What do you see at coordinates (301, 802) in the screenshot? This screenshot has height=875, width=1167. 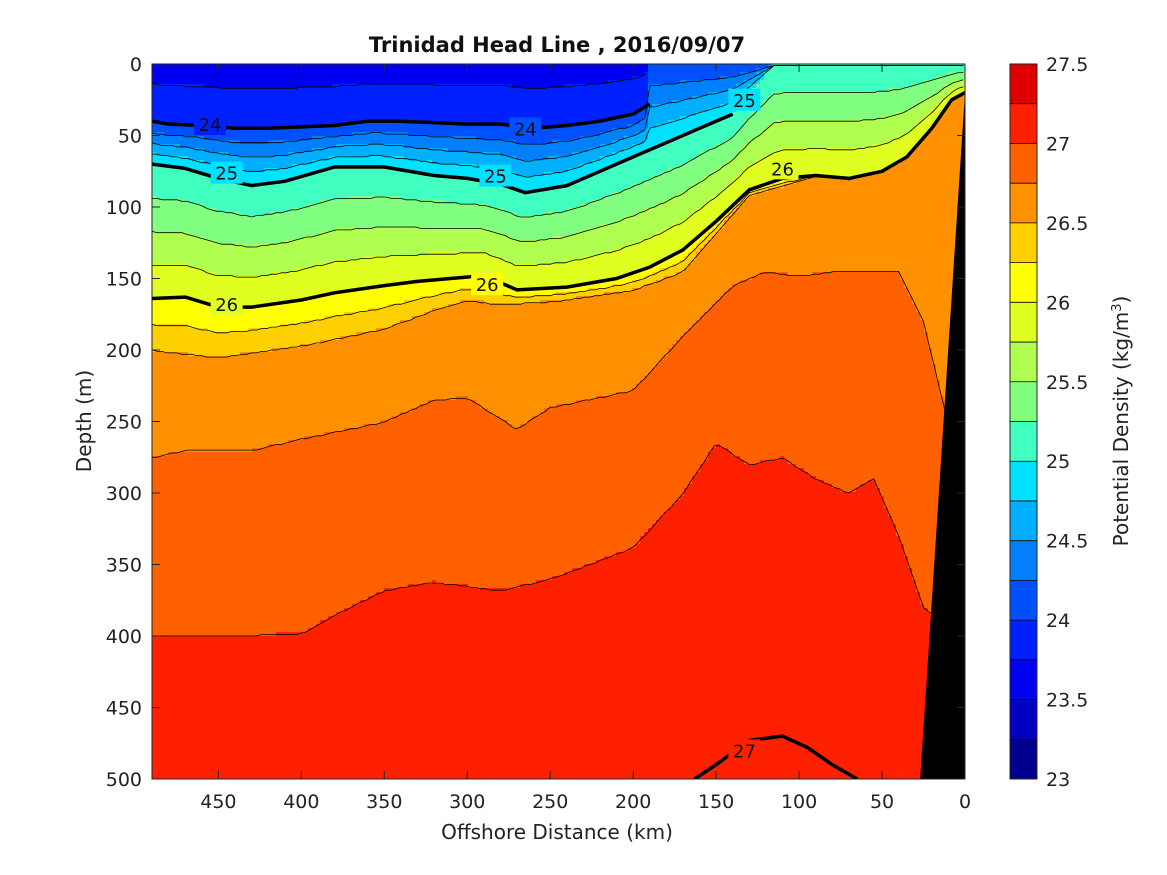 I see `x-tick-label: 400` at bounding box center [301, 802].